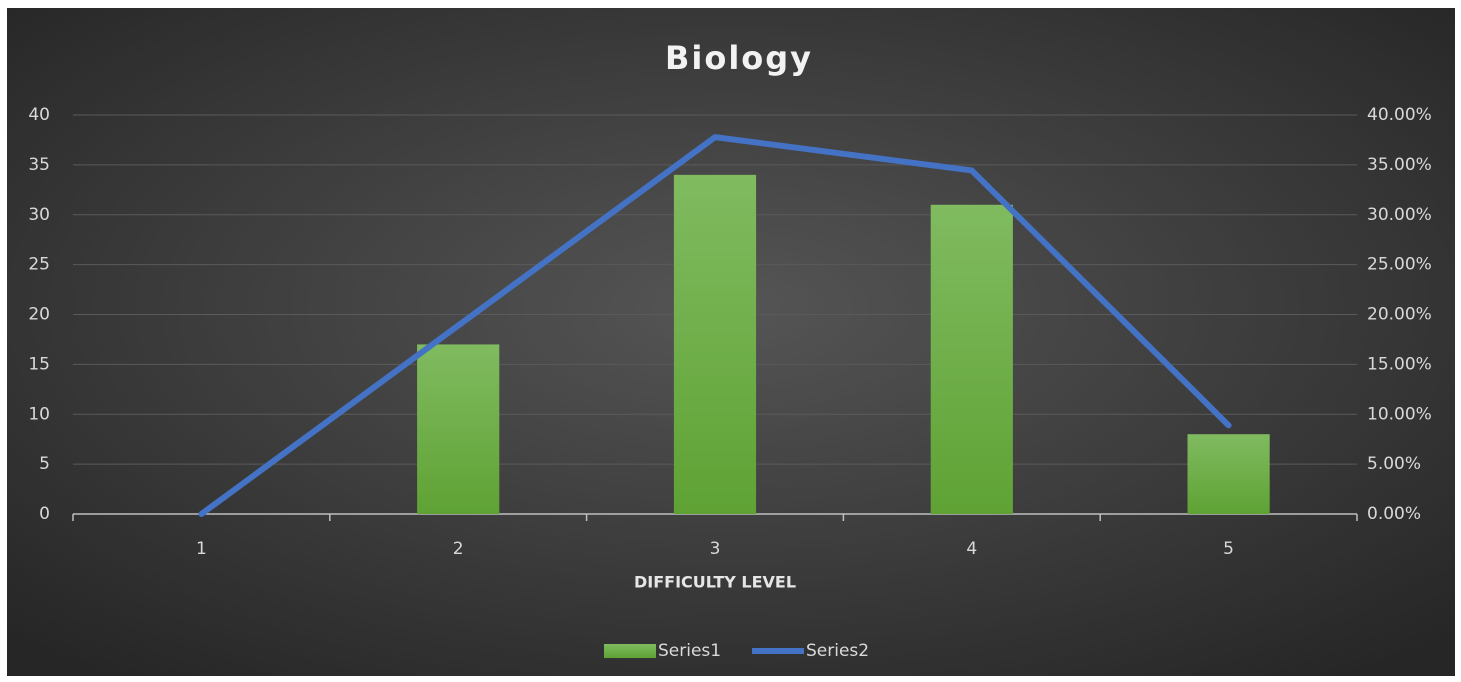 This screenshot has width=1461, height=682. What do you see at coordinates (44, 514) in the screenshot?
I see `y-tick-label: 0` at bounding box center [44, 514].